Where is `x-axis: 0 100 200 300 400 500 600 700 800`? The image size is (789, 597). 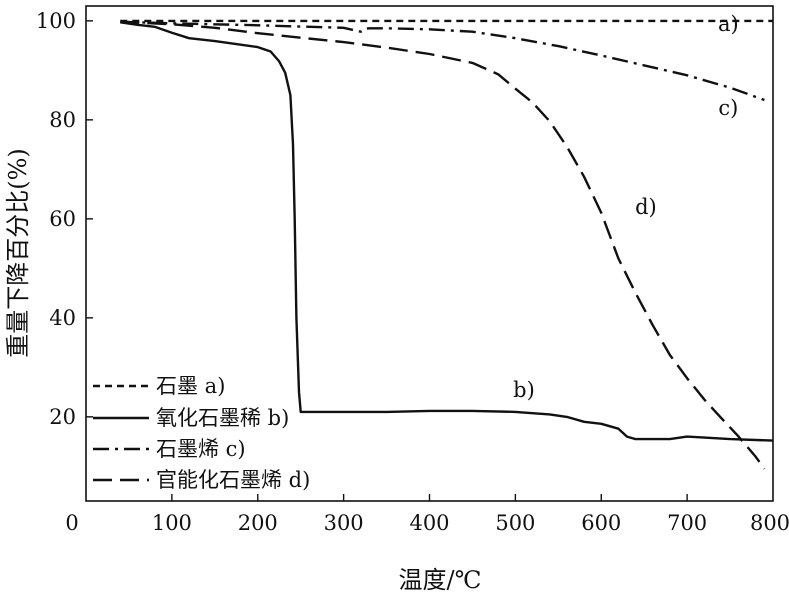
x-axis: 0 100 200 300 400 500 600 700 800 is located at coordinates (427, 514).